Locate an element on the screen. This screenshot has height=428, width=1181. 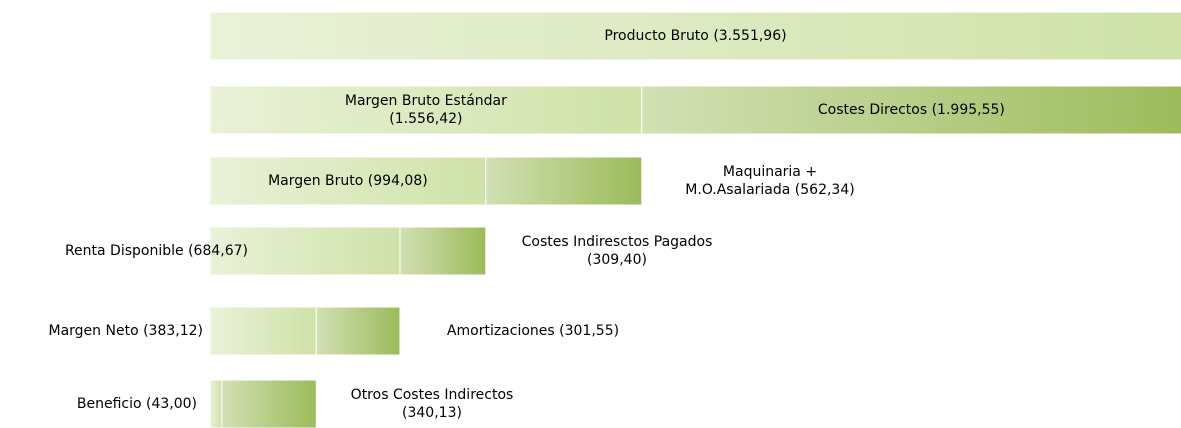
bar-label: Maquinaria + is located at coordinates (770, 172).